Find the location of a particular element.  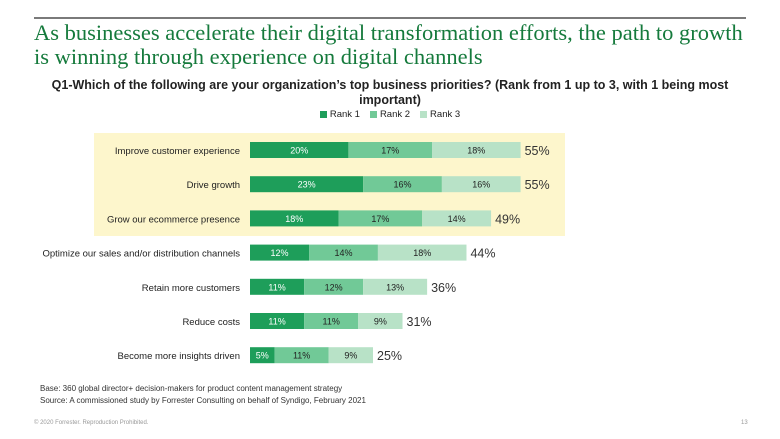

total-label-optimize-our-sales-and-or-distribution-channels: 44% is located at coordinates (482, 254).